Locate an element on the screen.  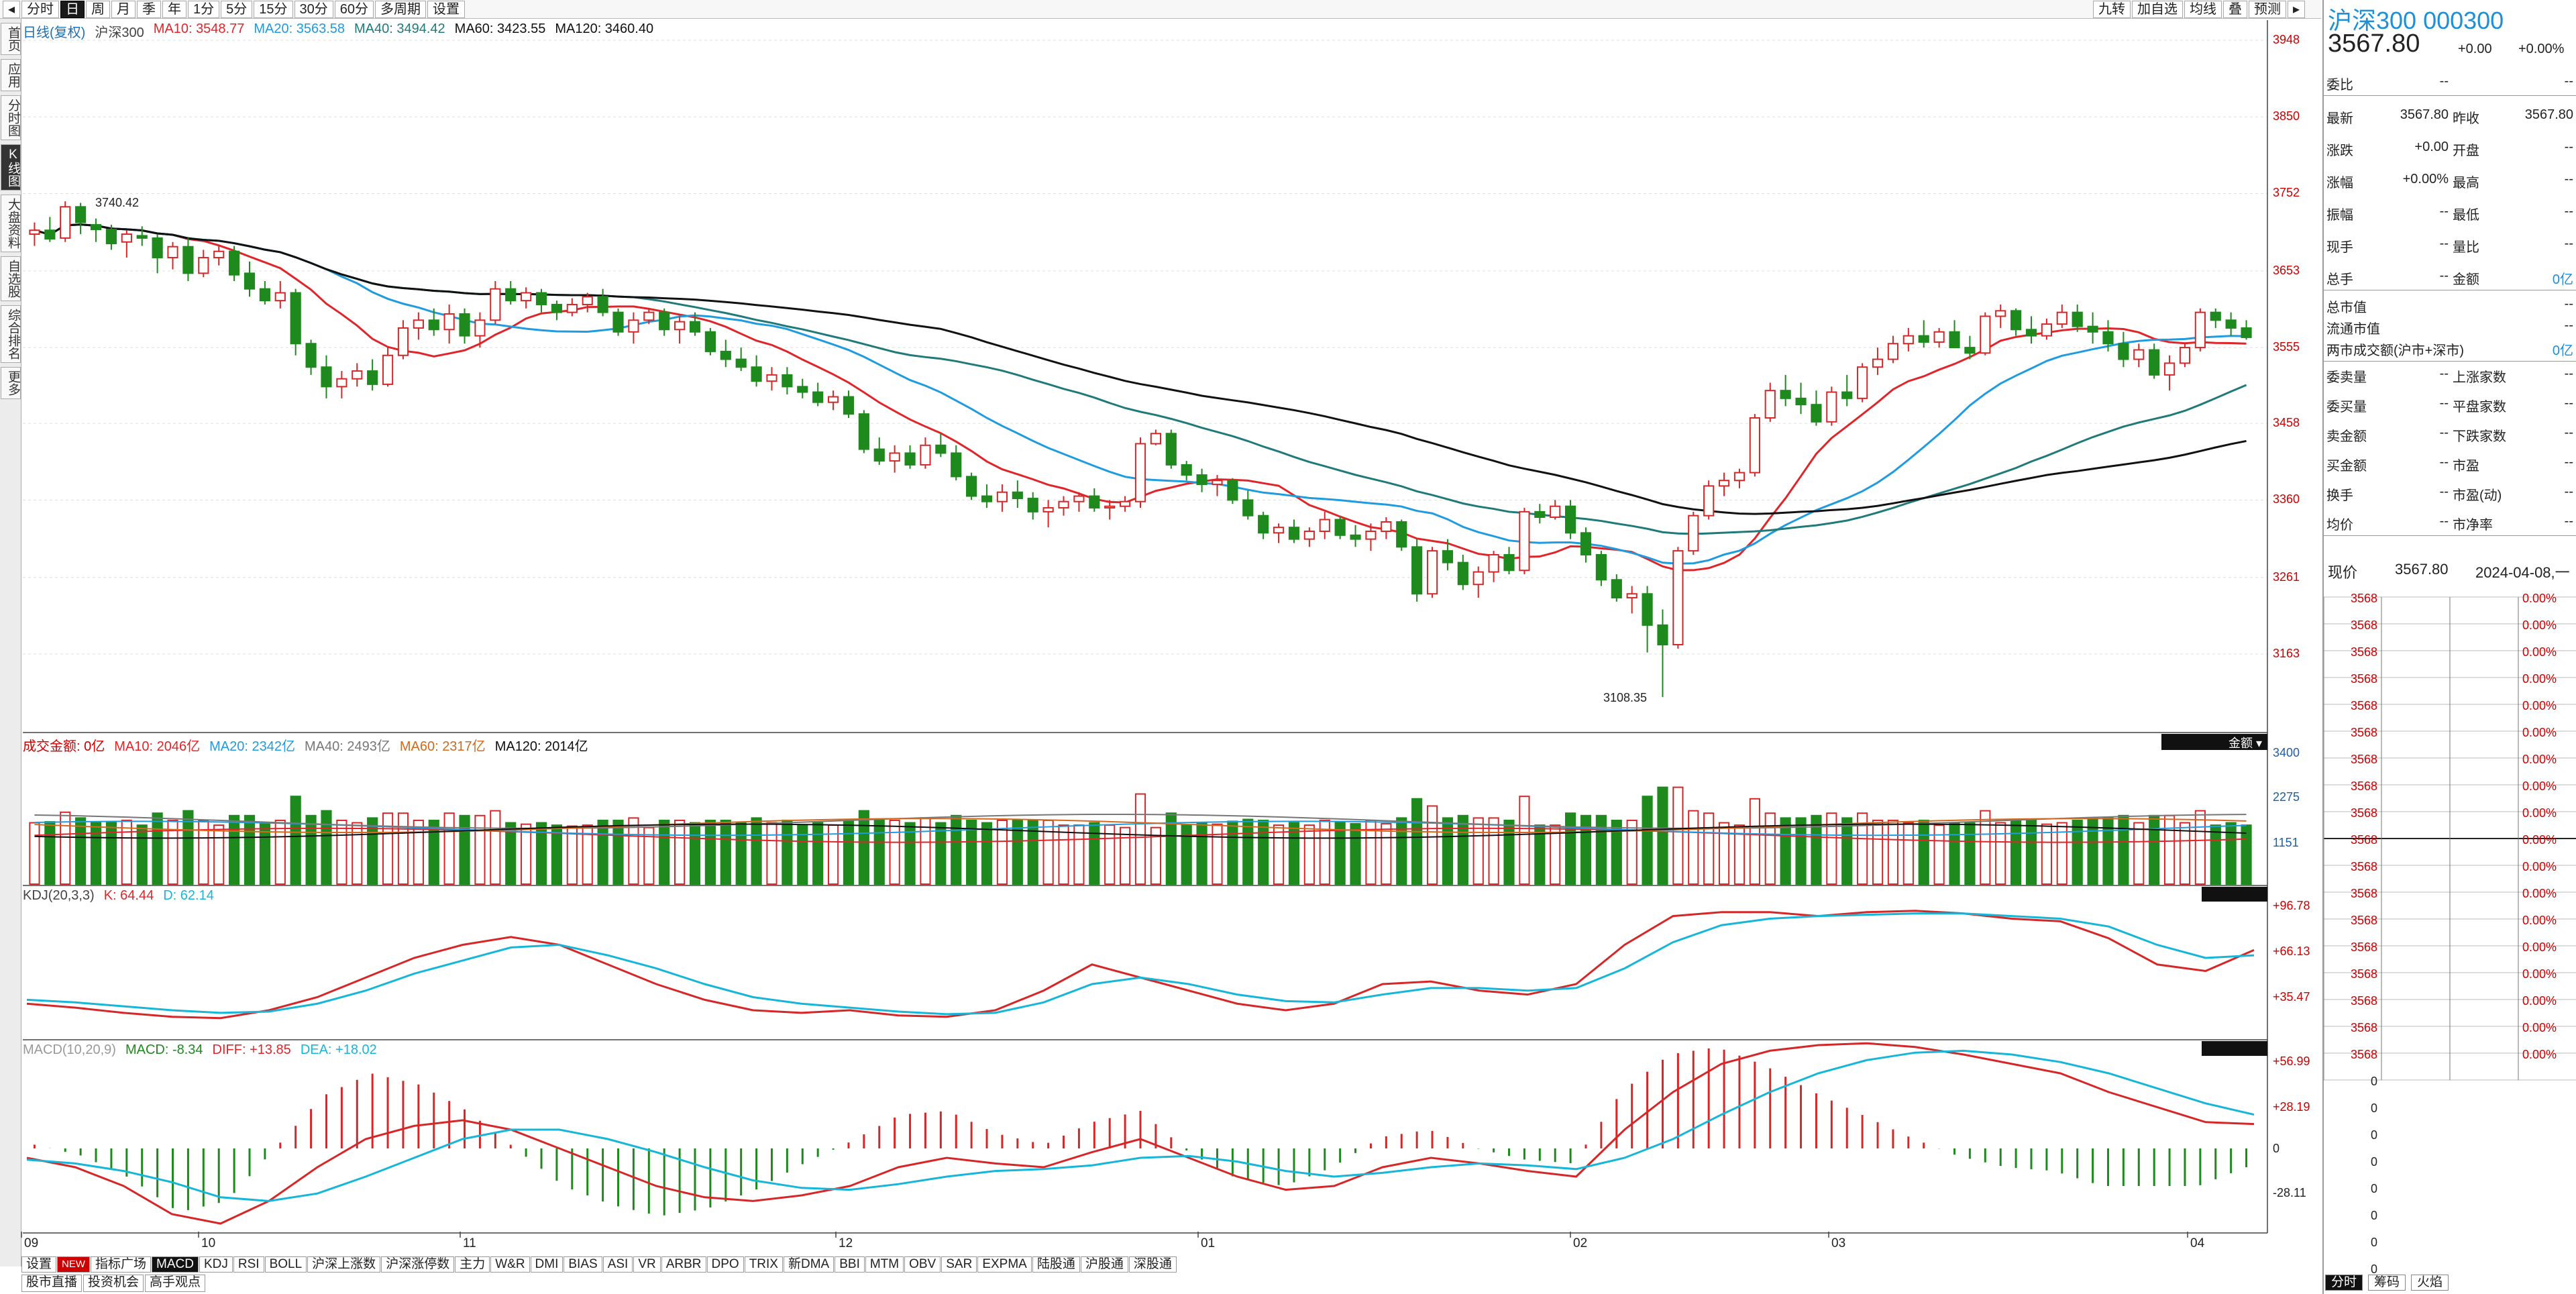
period-tab-monthly: 月 is located at coordinates (123, 9).